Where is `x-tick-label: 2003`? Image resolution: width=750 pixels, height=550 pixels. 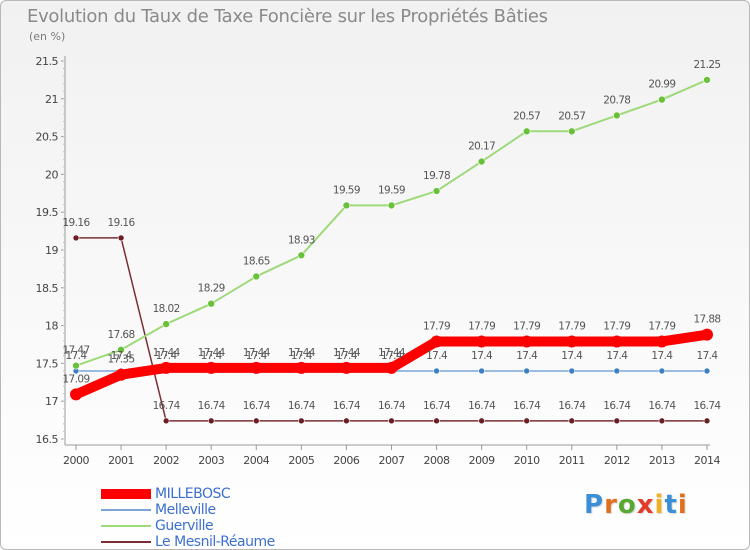
x-tick-label: 2003 is located at coordinates (211, 460).